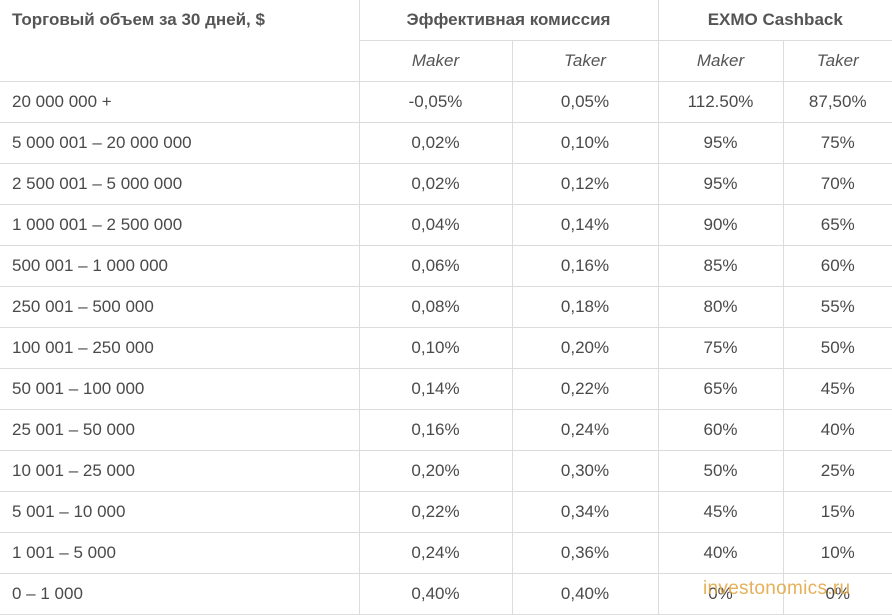 The height and width of the screenshot is (615, 892). What do you see at coordinates (837, 143) in the screenshot?
I see `cashback-taker-cell: 75%` at bounding box center [837, 143].